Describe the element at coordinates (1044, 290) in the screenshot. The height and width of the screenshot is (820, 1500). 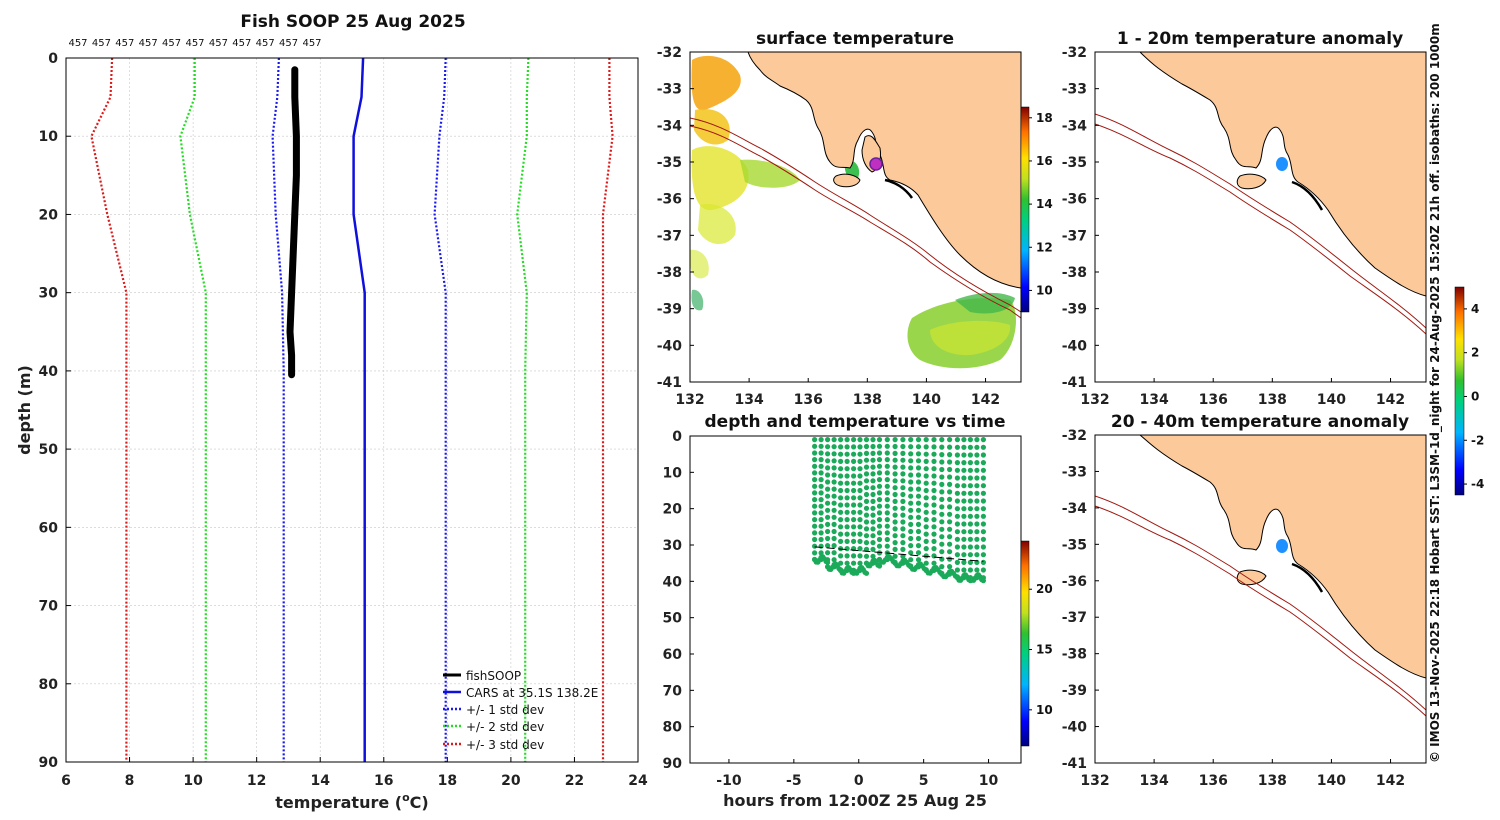
I see `sst-colorbar-tick-label: 10` at that location.